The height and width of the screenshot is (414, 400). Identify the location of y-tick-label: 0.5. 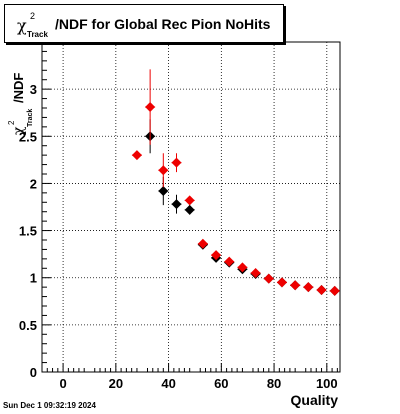
(28, 325).